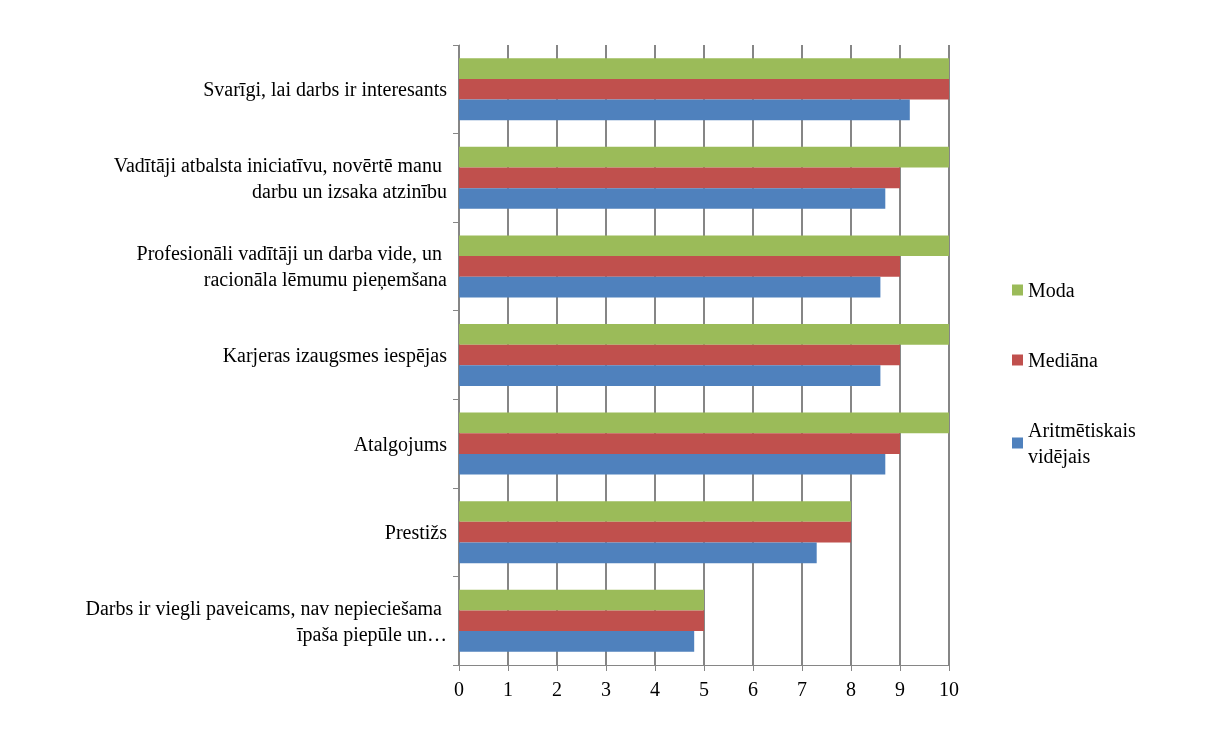  What do you see at coordinates (802, 689) in the screenshot?
I see `x-tick-label: 7` at bounding box center [802, 689].